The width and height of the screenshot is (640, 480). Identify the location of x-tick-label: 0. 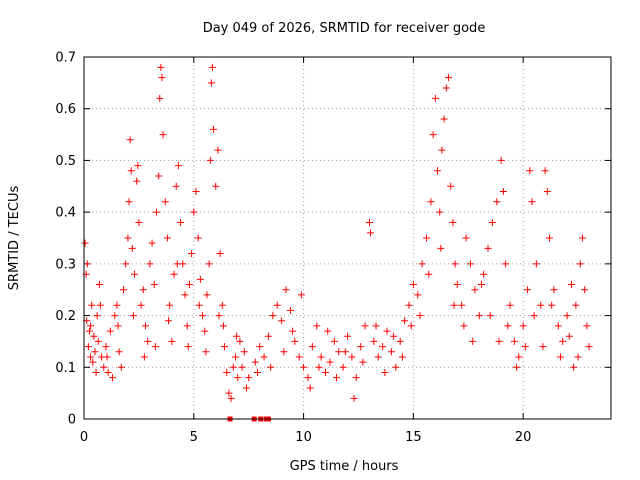
(84, 437).